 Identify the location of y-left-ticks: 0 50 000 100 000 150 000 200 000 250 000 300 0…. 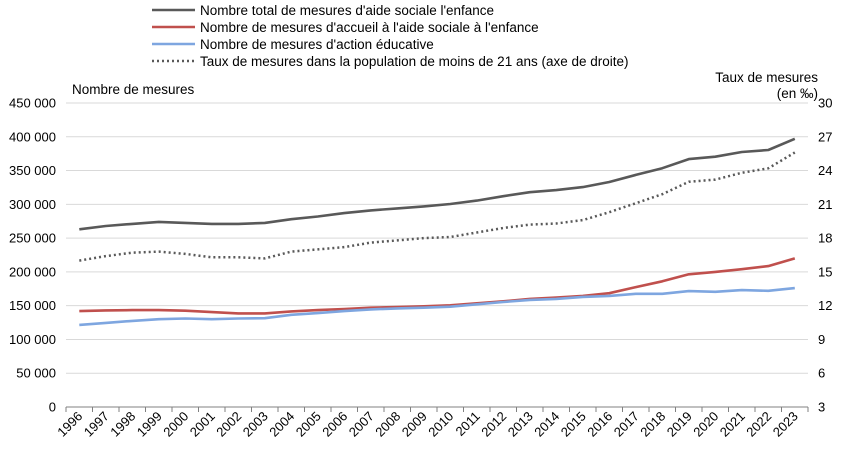
(32, 255).